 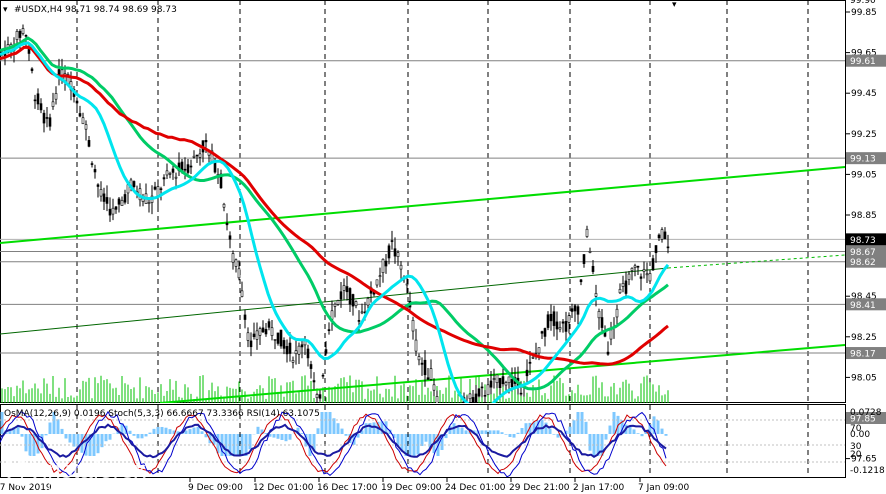 What do you see at coordinates (864, 297) in the screenshot?
I see `price-tick-label: 98.45` at bounding box center [864, 297].